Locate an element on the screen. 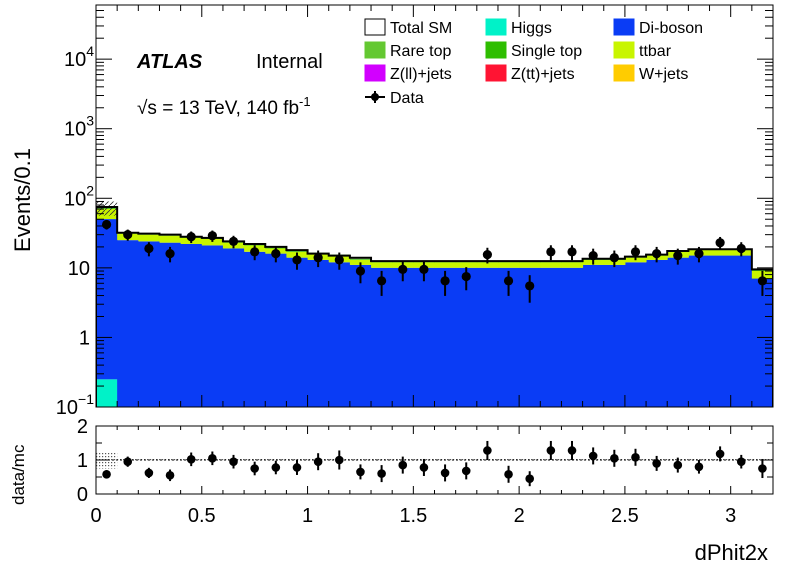 This screenshot has height=572, width=796. x-tick-label: 1.5 is located at coordinates (413, 516).